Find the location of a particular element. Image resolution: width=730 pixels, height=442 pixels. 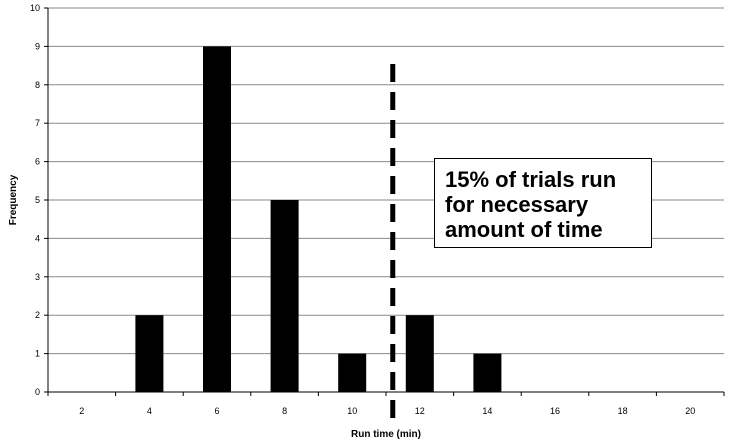

x-tick-label: 18 is located at coordinates (623, 411).